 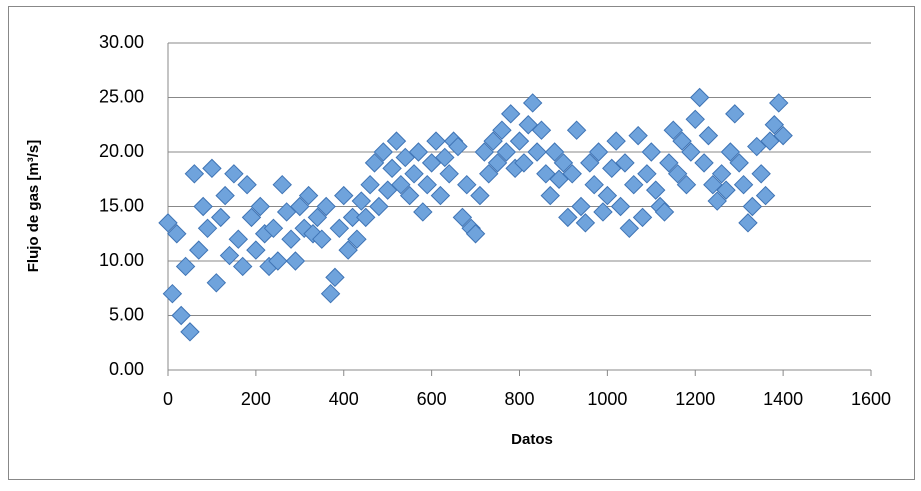 What do you see at coordinates (121, 42) in the screenshot?
I see `y-tick-label: 30.00` at bounding box center [121, 42].